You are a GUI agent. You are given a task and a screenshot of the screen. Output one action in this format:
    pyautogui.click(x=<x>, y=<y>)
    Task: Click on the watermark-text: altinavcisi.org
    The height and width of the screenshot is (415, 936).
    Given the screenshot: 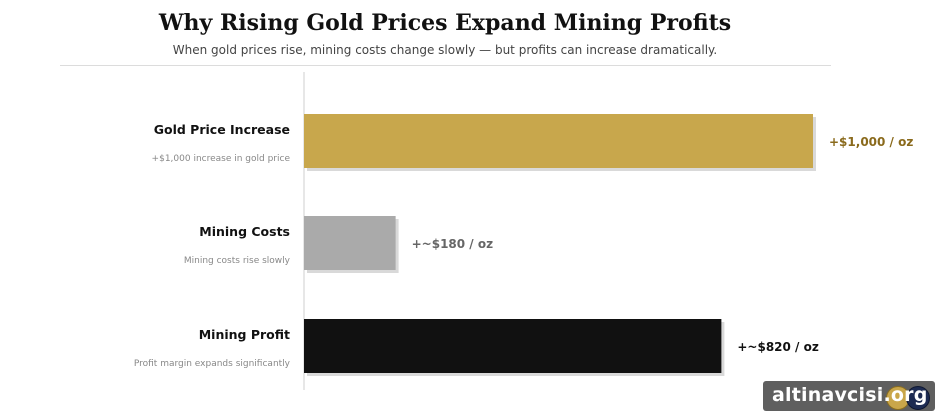 What is the action you would take?
    pyautogui.click(x=850, y=395)
    